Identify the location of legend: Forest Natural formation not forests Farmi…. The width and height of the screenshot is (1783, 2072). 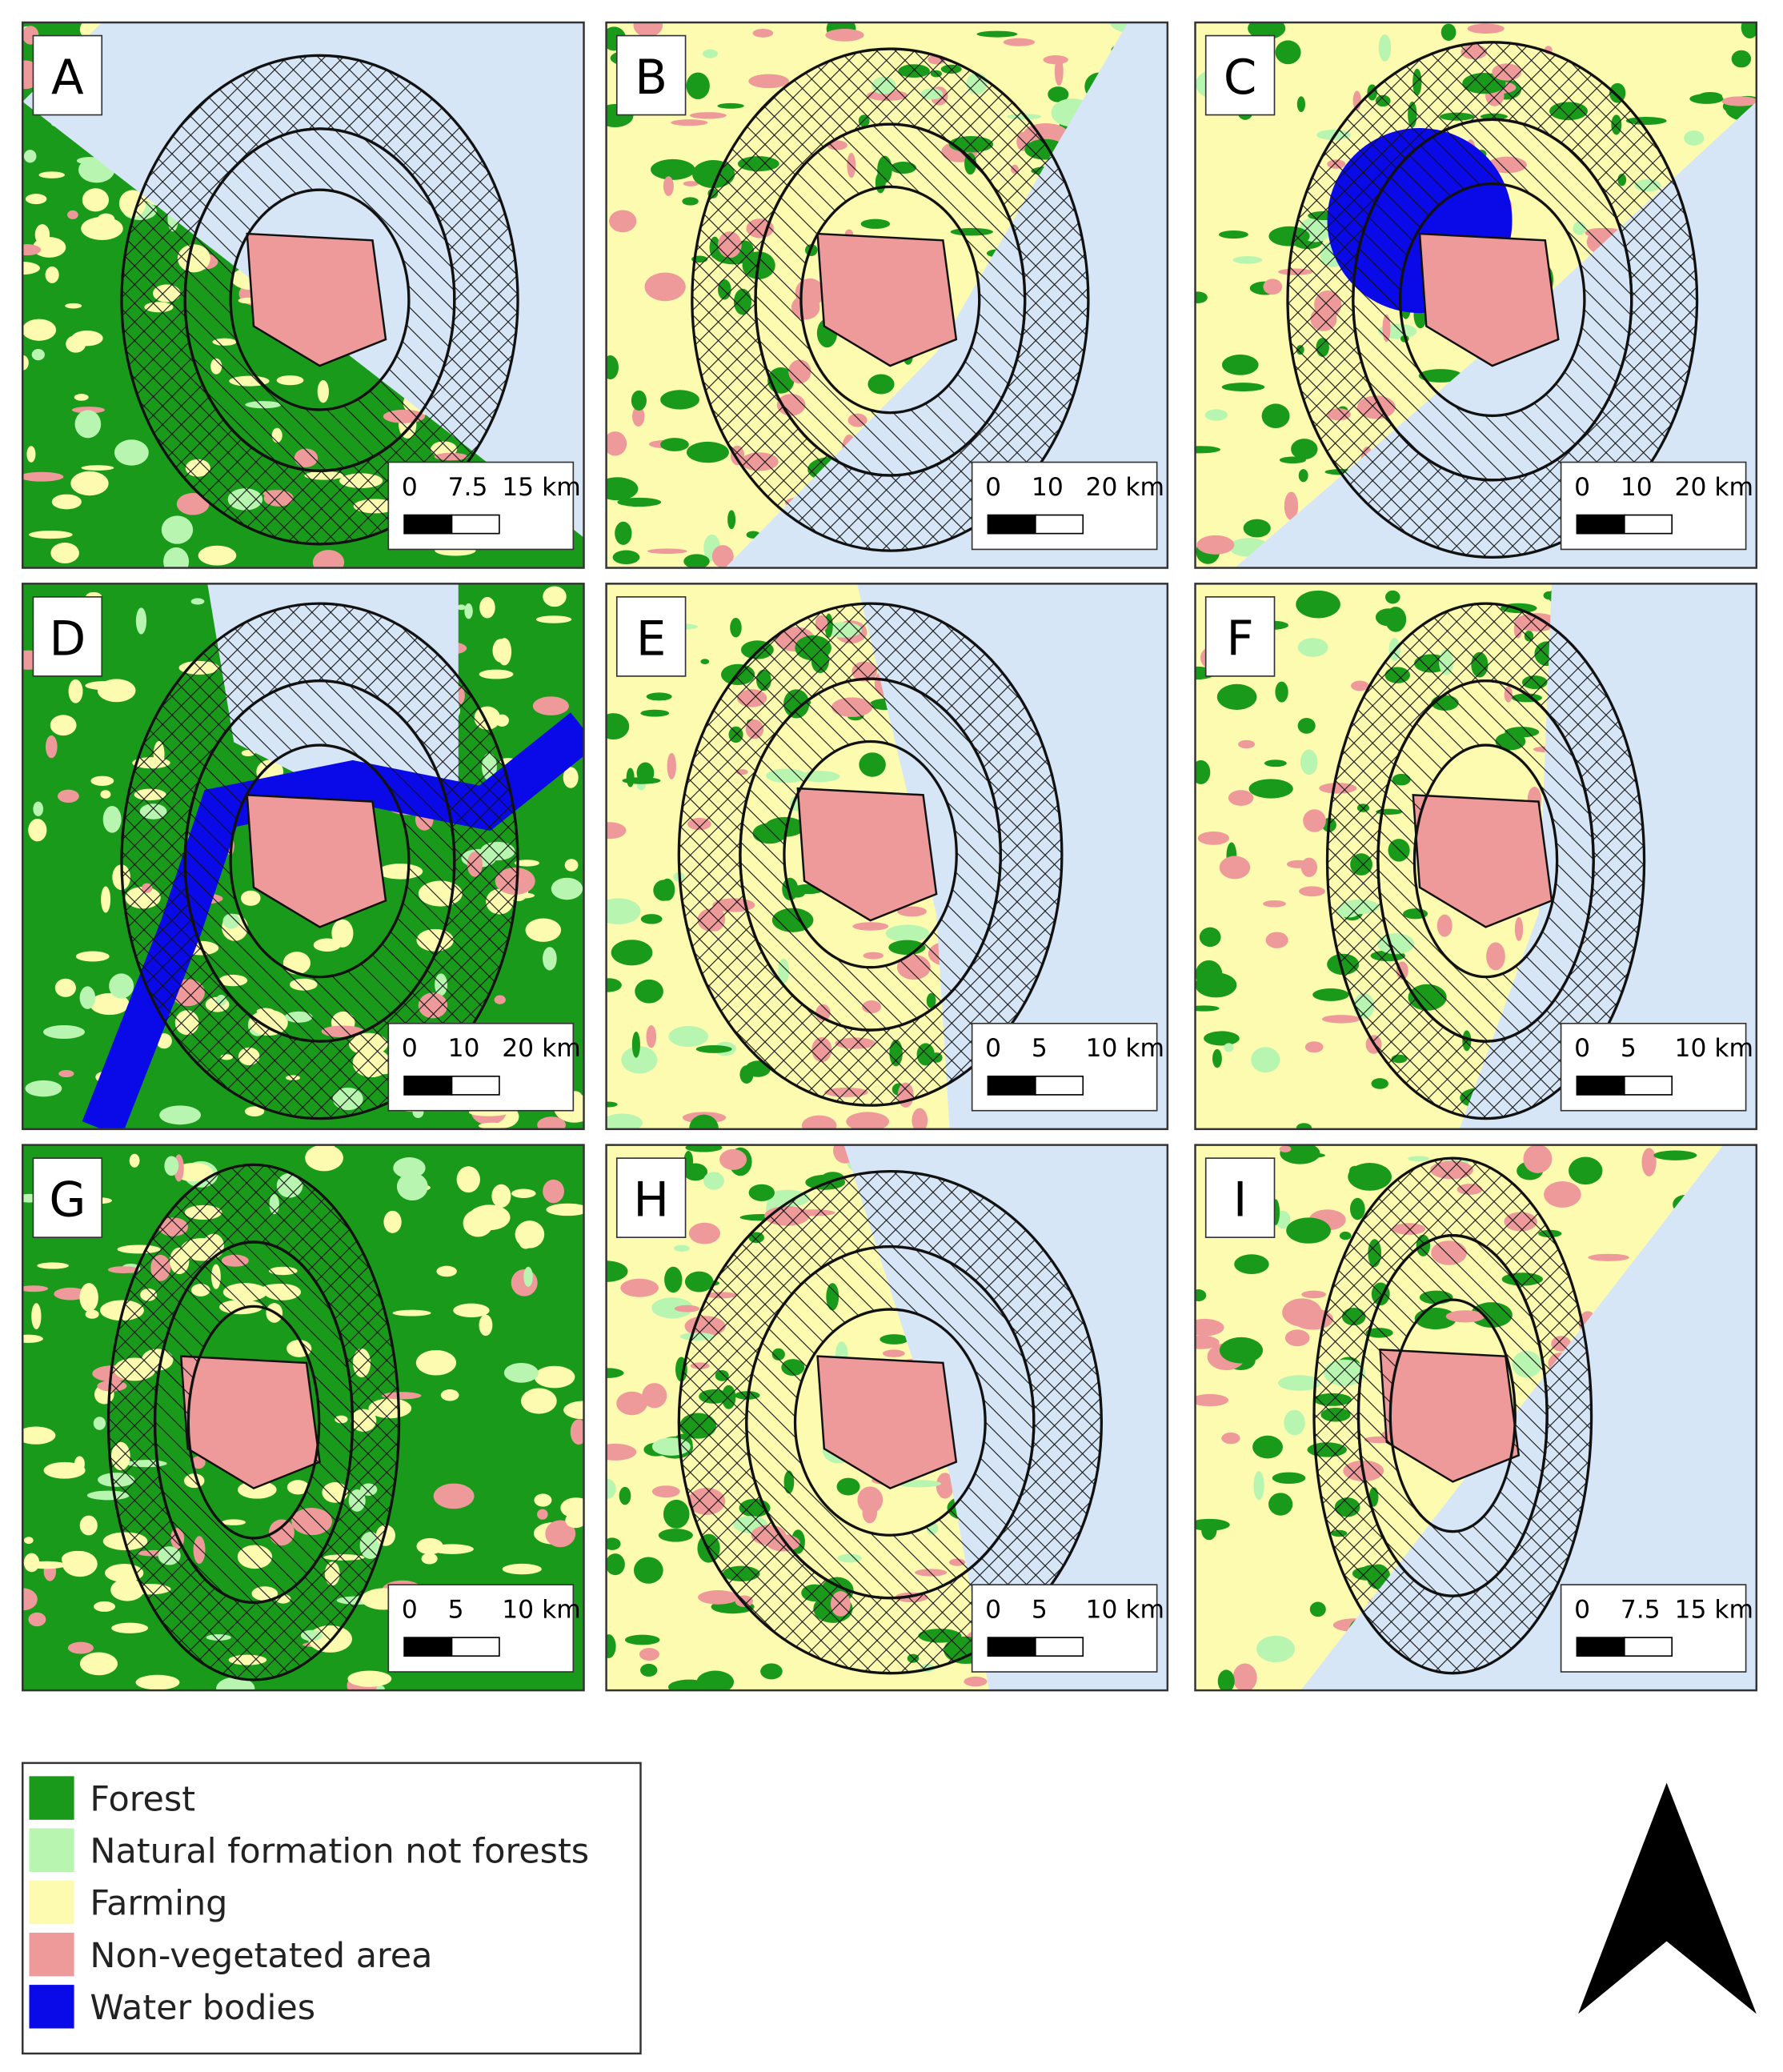
(332, 1908).